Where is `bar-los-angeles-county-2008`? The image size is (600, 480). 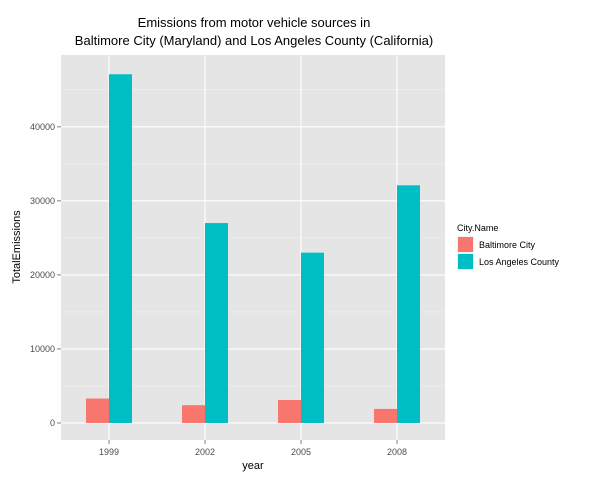
bar-los-angeles-county-2008 is located at coordinates (408, 304).